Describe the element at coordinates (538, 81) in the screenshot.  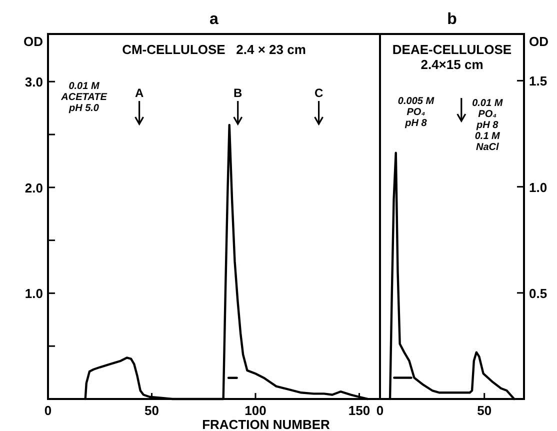
I see `y2-tick-label: 1.5` at that location.